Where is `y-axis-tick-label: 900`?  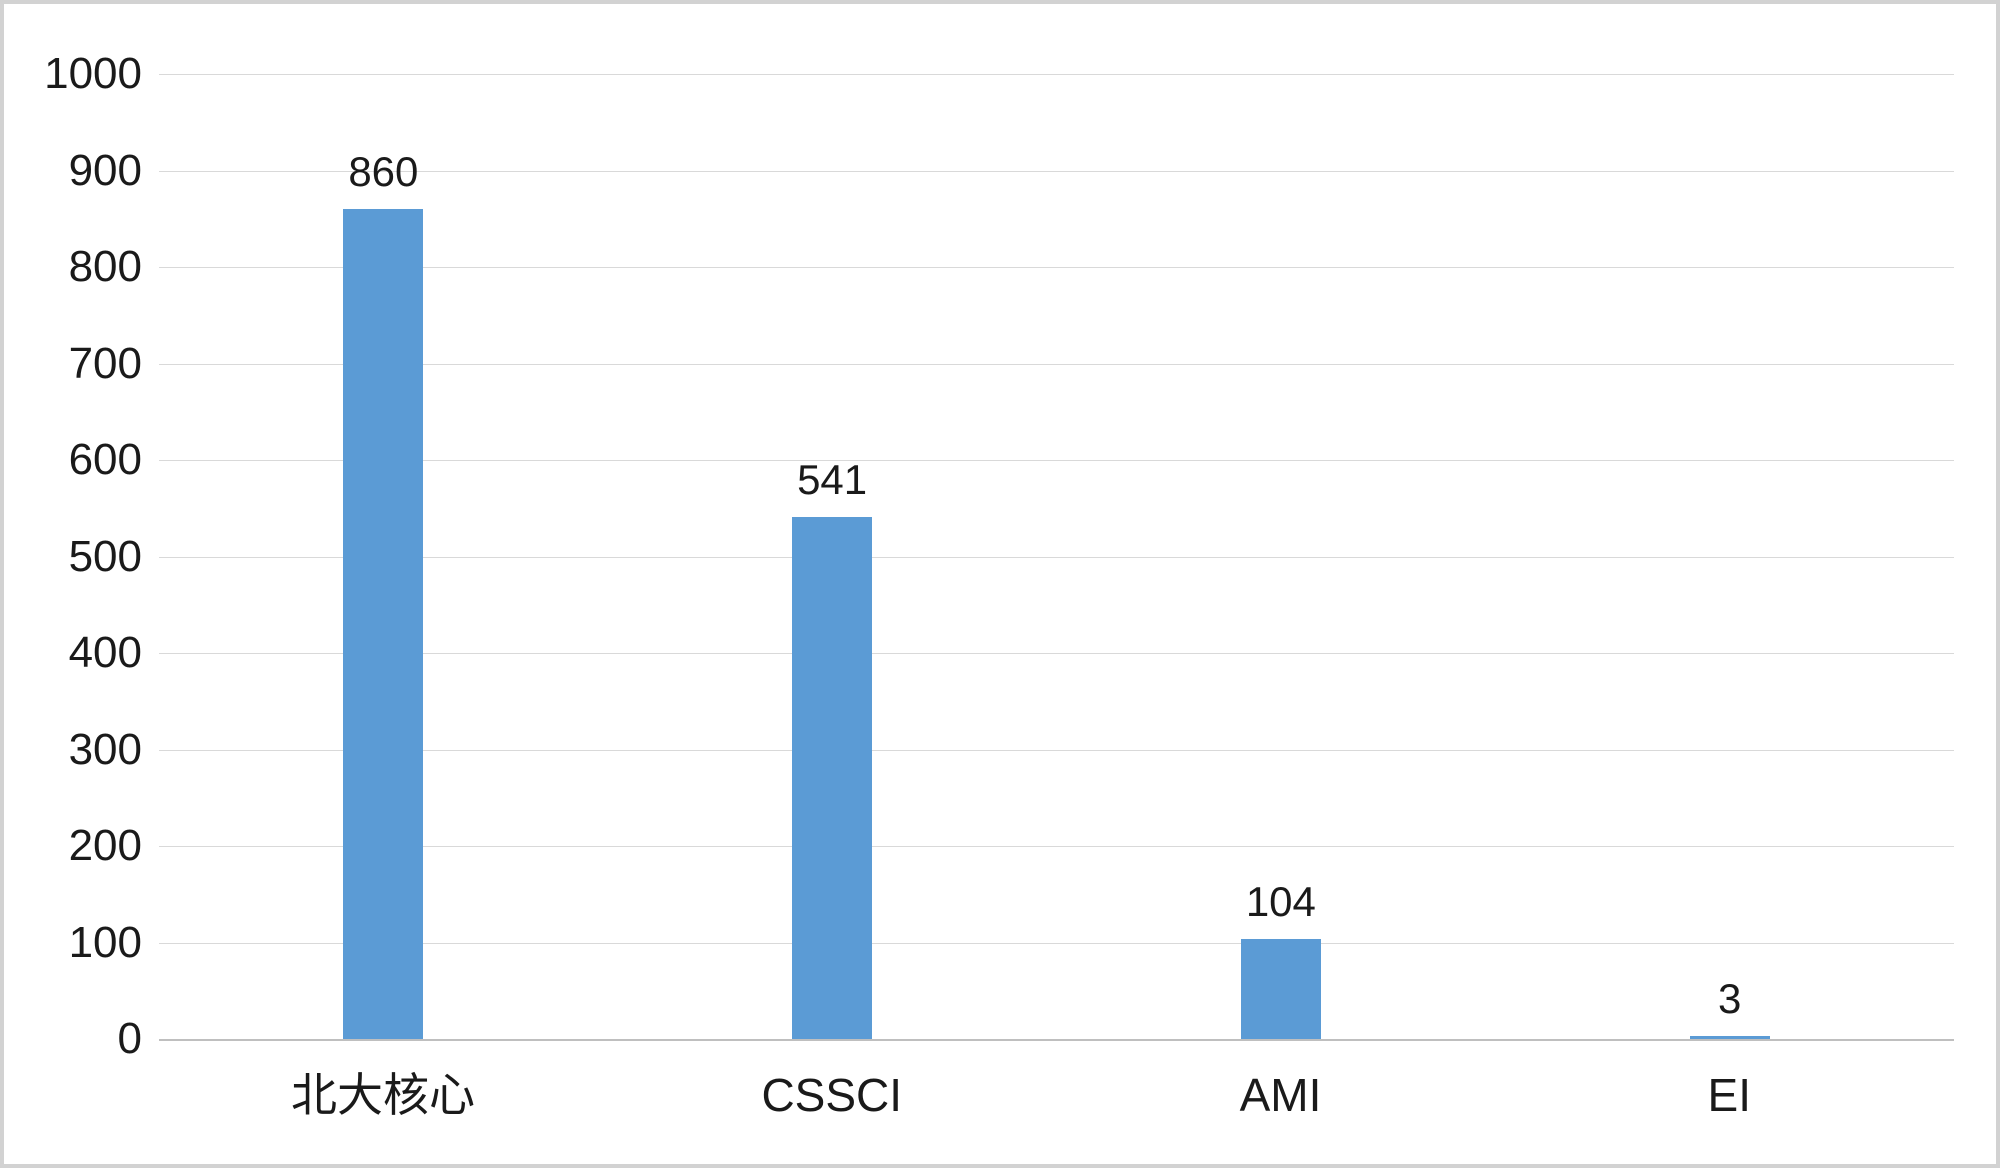
y-axis-tick-label: 900 is located at coordinates (105, 170).